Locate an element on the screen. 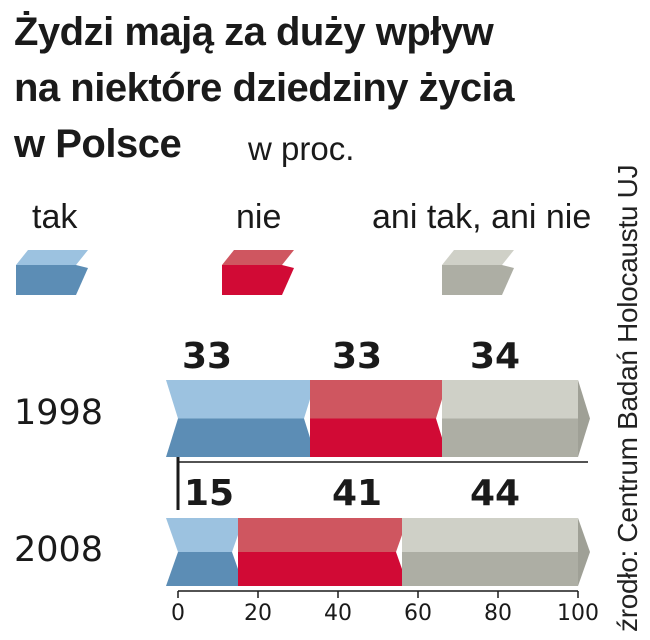 The width and height of the screenshot is (650, 640). legend-label-nie: nie is located at coordinates (259, 217).